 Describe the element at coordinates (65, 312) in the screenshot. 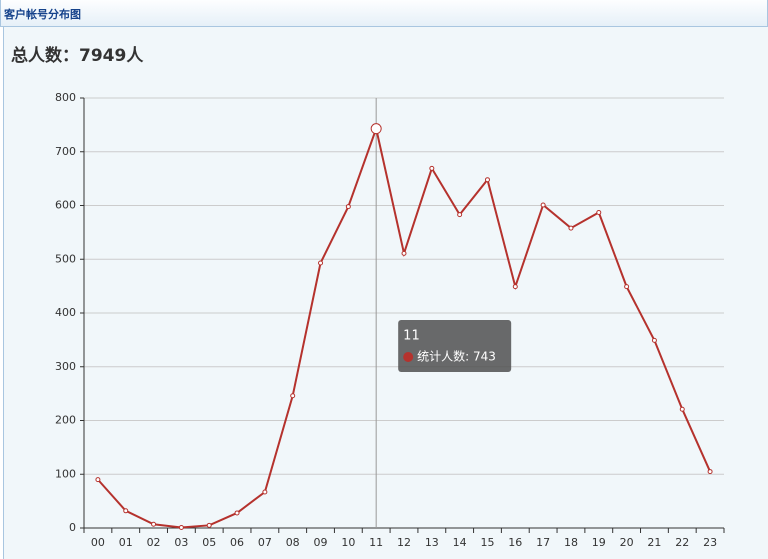

I see `y-tick-label: 400` at that location.